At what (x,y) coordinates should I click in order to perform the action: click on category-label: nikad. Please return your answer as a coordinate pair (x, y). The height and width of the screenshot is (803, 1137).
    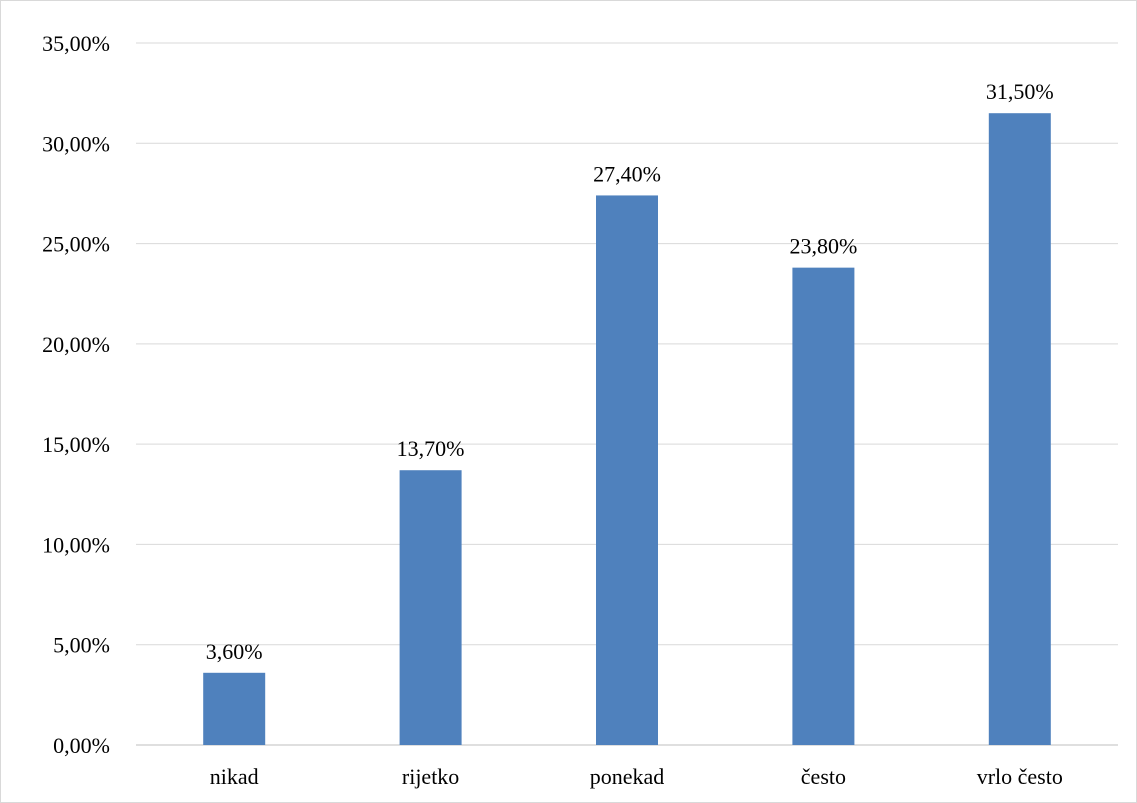
    Looking at the image, I should click on (234, 776).